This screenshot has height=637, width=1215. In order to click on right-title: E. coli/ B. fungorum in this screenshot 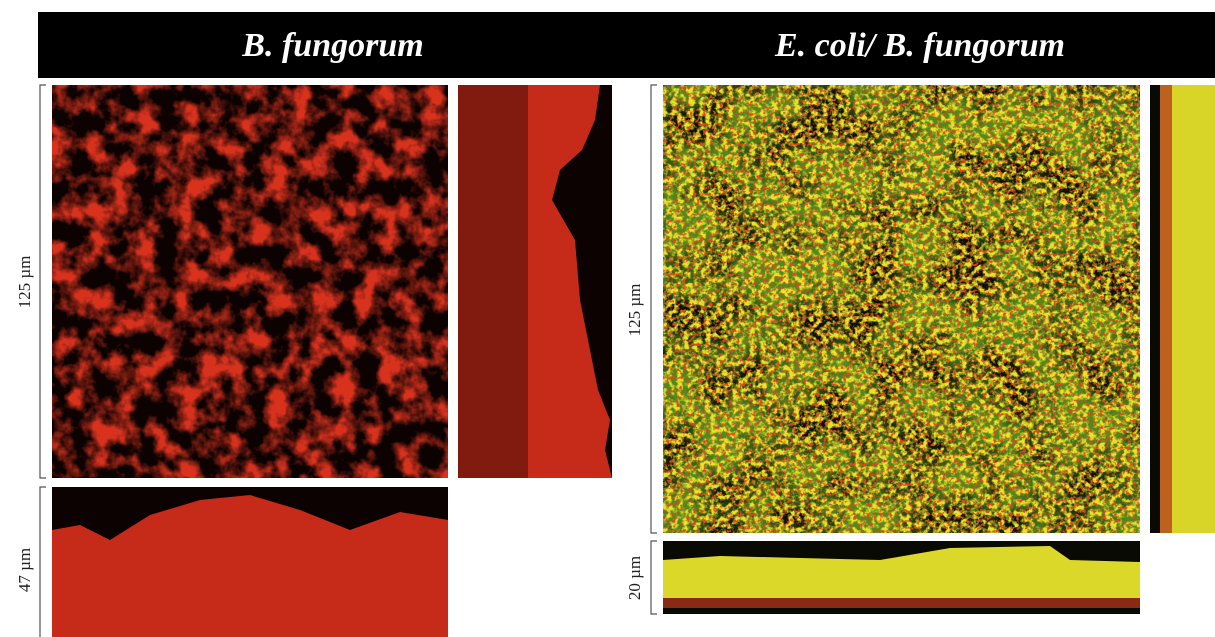, I will do `click(919, 45)`.